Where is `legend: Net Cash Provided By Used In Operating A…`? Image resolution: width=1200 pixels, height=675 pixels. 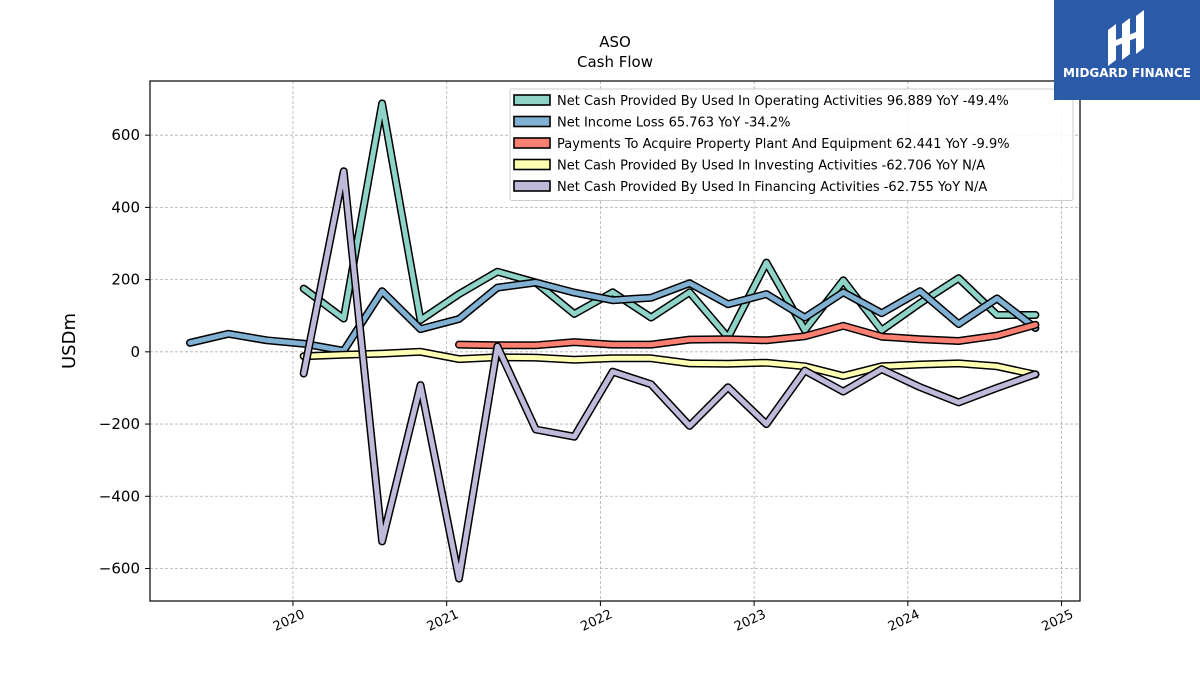
legend: Net Cash Provided By Used In Operating A… is located at coordinates (791, 144).